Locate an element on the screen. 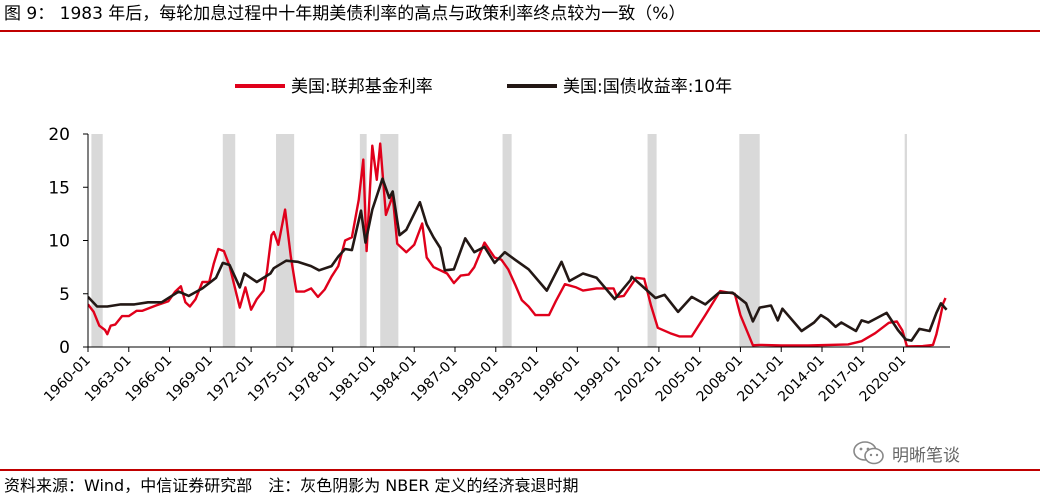  watermark: 明晰笔谈 is located at coordinates (906, 453).